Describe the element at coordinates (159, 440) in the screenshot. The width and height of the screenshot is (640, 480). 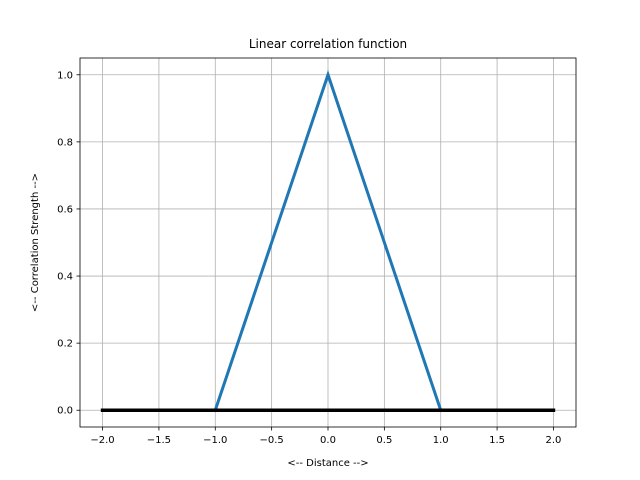
I see `x-tick-label: −1.5` at that location.